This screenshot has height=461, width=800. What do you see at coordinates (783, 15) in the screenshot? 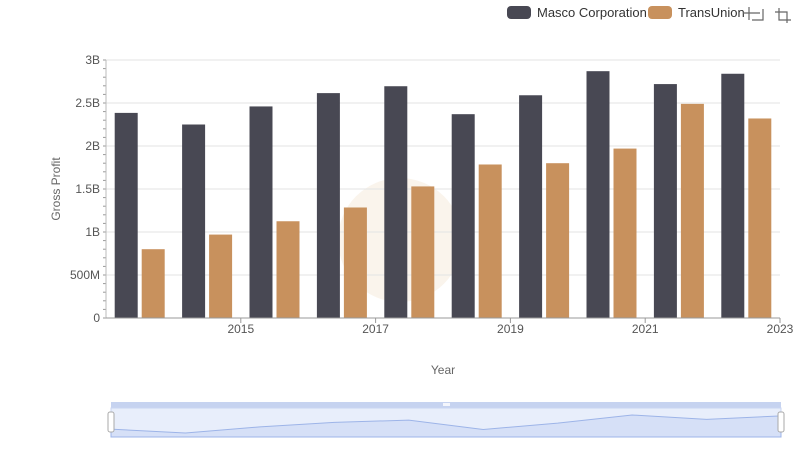
I see `reset-zoom-icon` at bounding box center [783, 15].